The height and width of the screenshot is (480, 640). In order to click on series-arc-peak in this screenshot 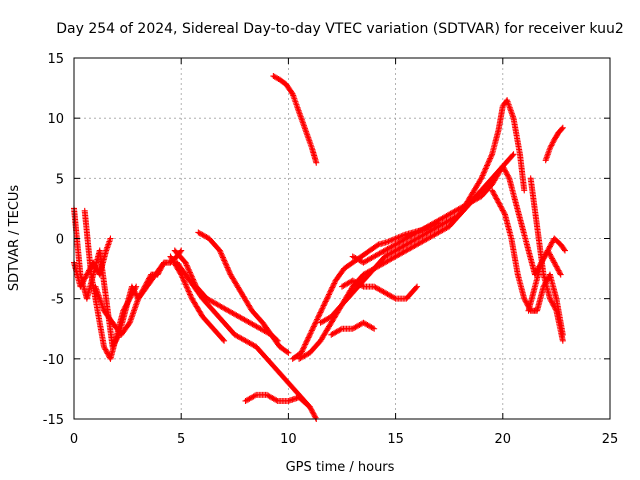, I will do `click(492, 157)`.